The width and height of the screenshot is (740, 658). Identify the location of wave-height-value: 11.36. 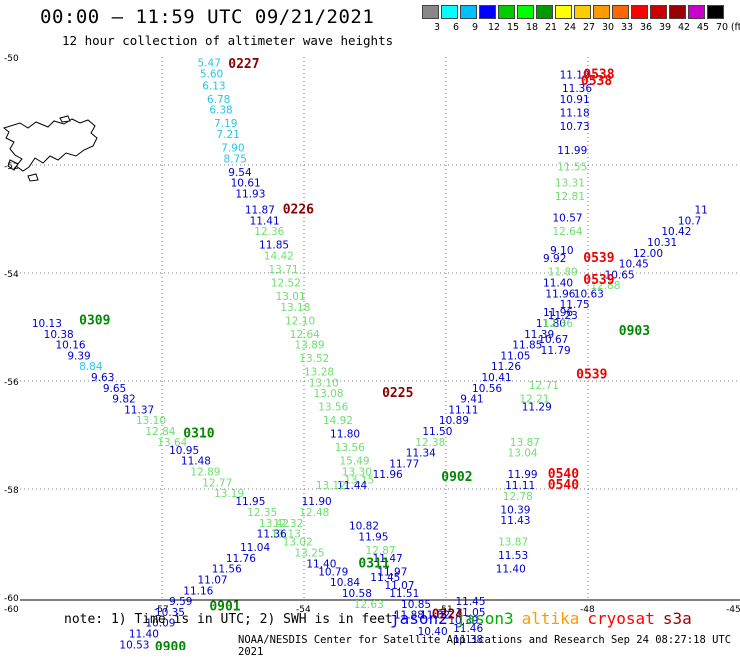
(272, 535).